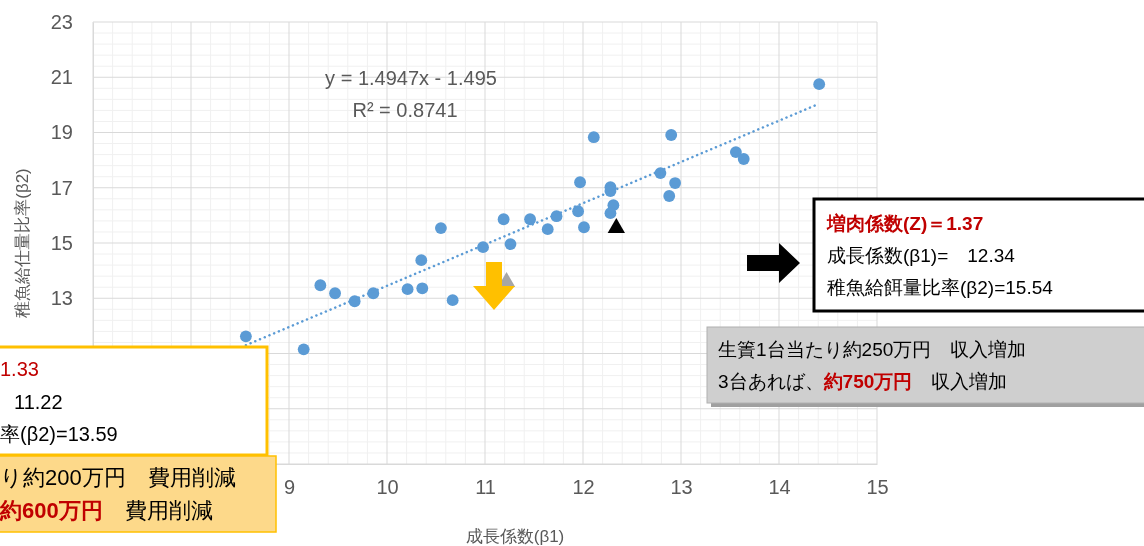  I want to click on y-tick-label: 13, so click(61, 298).